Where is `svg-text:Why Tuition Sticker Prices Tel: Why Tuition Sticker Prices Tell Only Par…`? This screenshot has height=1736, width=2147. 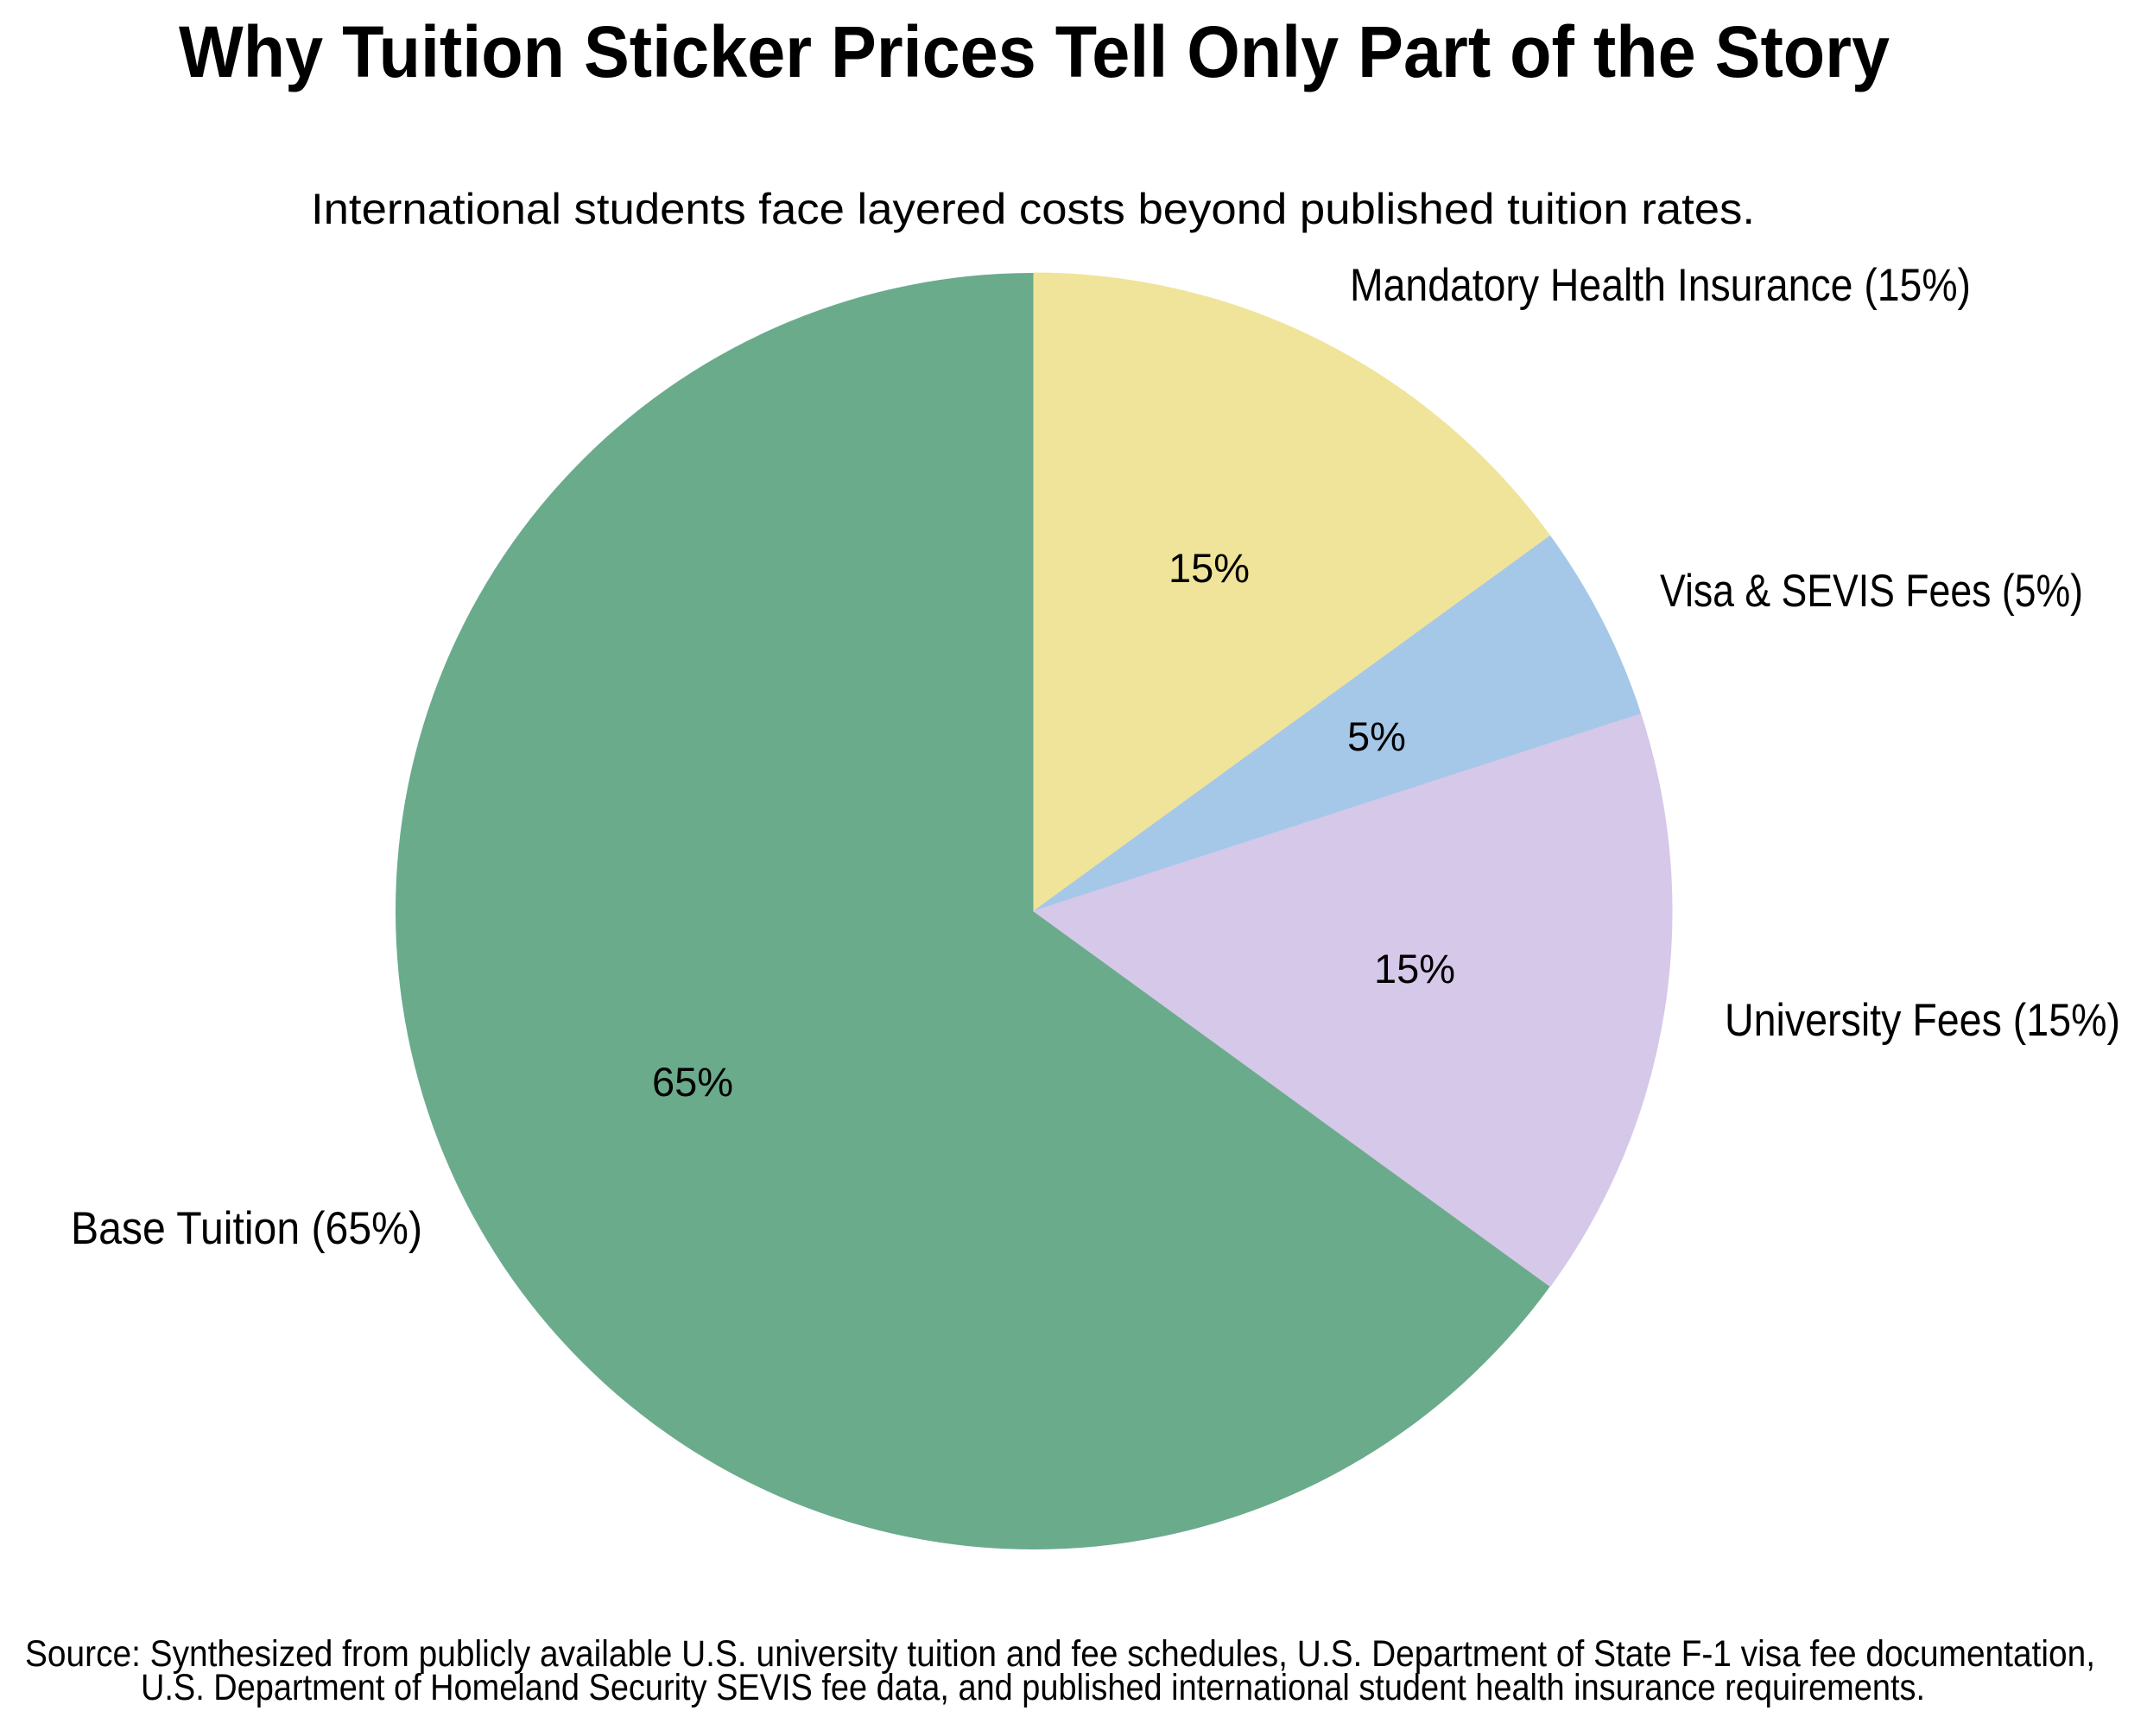
svg-text:Why Tuition Sticker Prices Tel: Why Tuition Sticker Prices Tell Only Par… is located at coordinates (1034, 51).